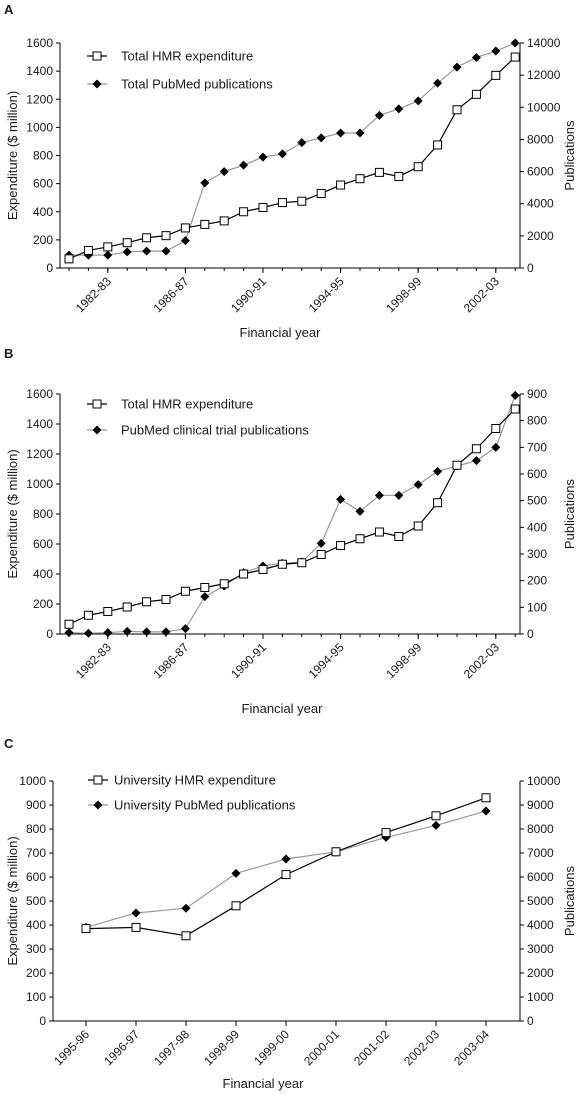 This screenshot has height=1094, width=580. I want to click on left-tick-label: 600, so click(36, 877).